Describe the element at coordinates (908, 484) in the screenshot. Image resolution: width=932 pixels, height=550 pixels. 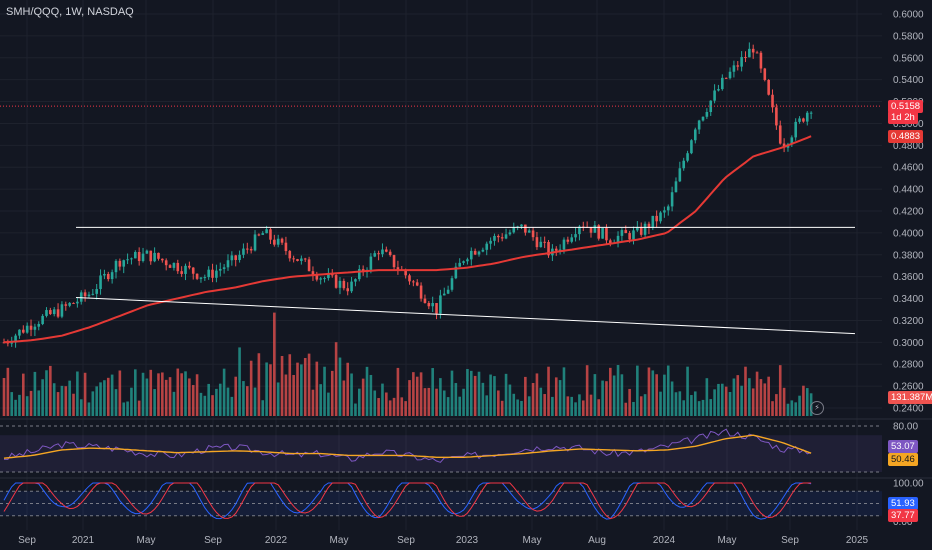
I see `stoch-tick-label: 100.00` at that location.